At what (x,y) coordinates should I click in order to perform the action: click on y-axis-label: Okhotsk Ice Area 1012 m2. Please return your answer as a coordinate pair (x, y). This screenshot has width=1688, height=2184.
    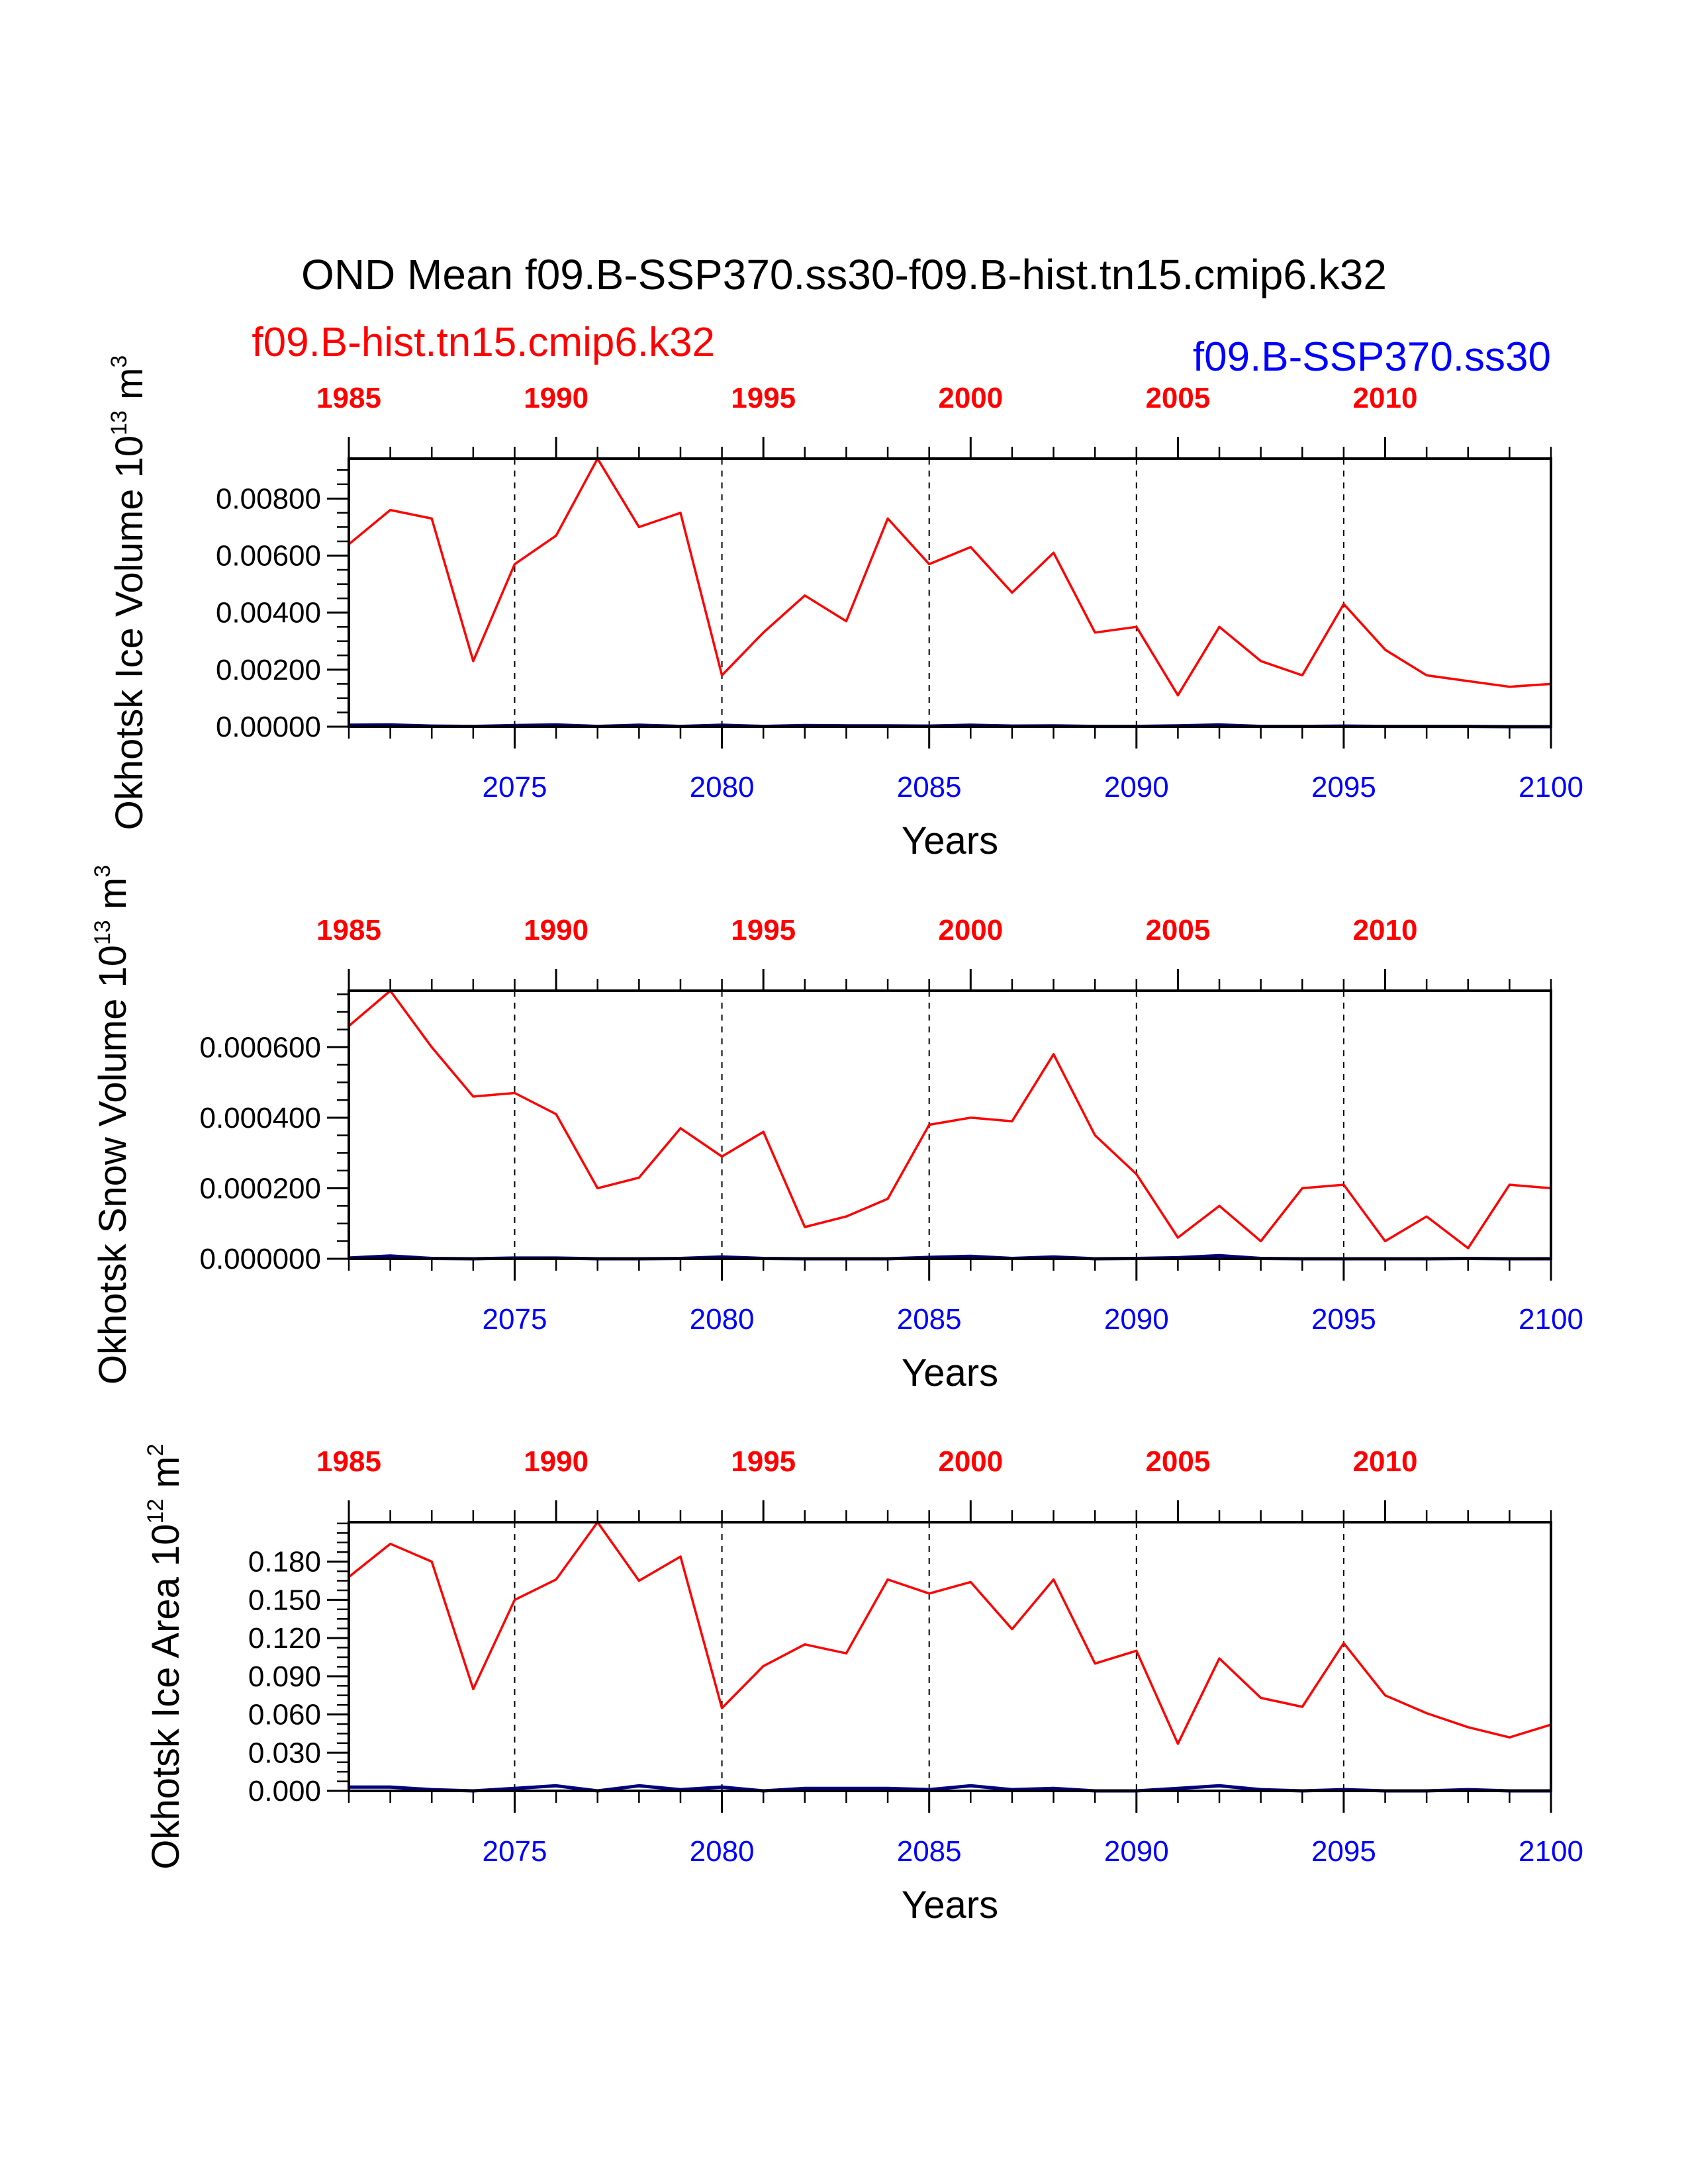
    Looking at the image, I should click on (165, 1656).